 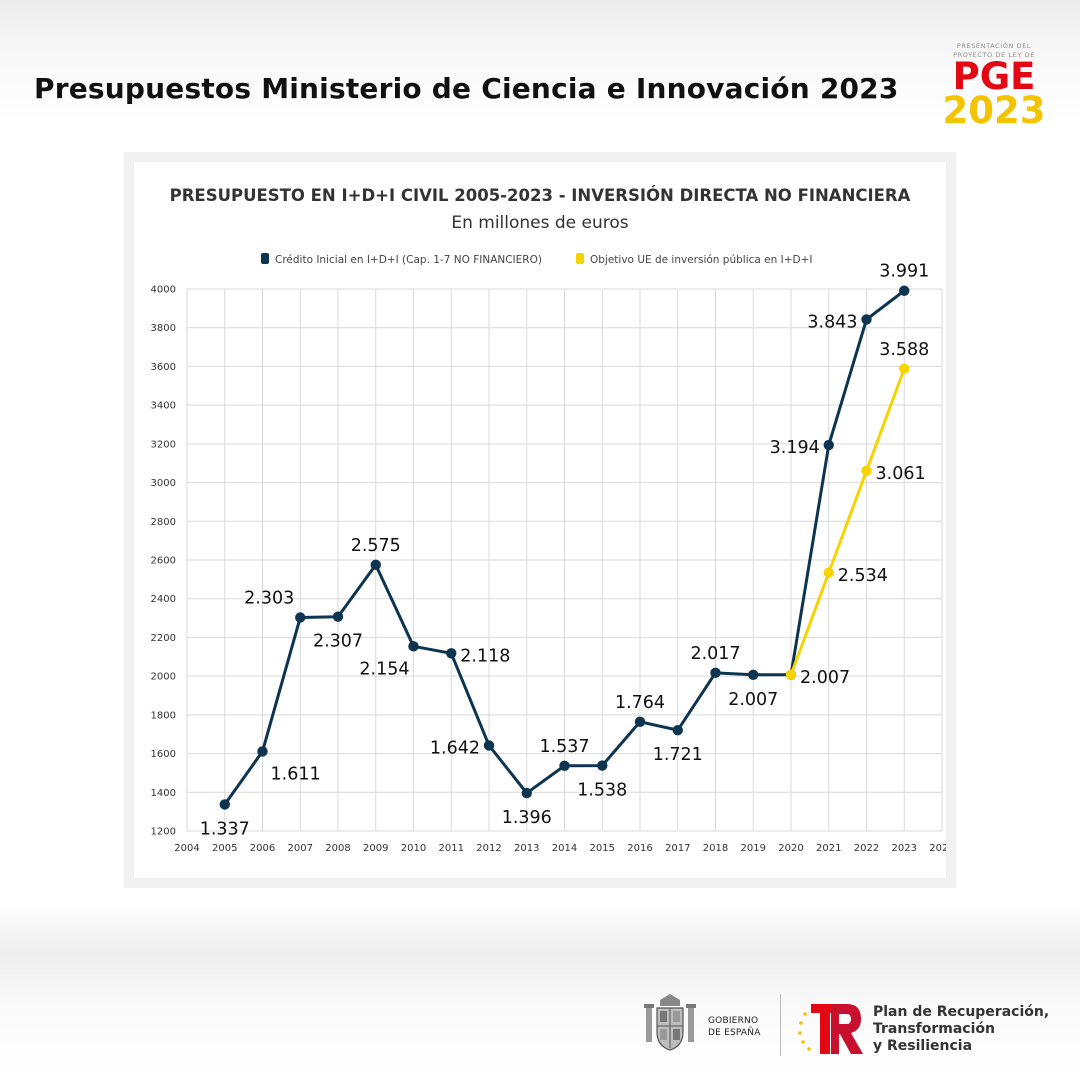 What do you see at coordinates (224, 804) in the screenshot?
I see `data-point-credito-2005` at bounding box center [224, 804].